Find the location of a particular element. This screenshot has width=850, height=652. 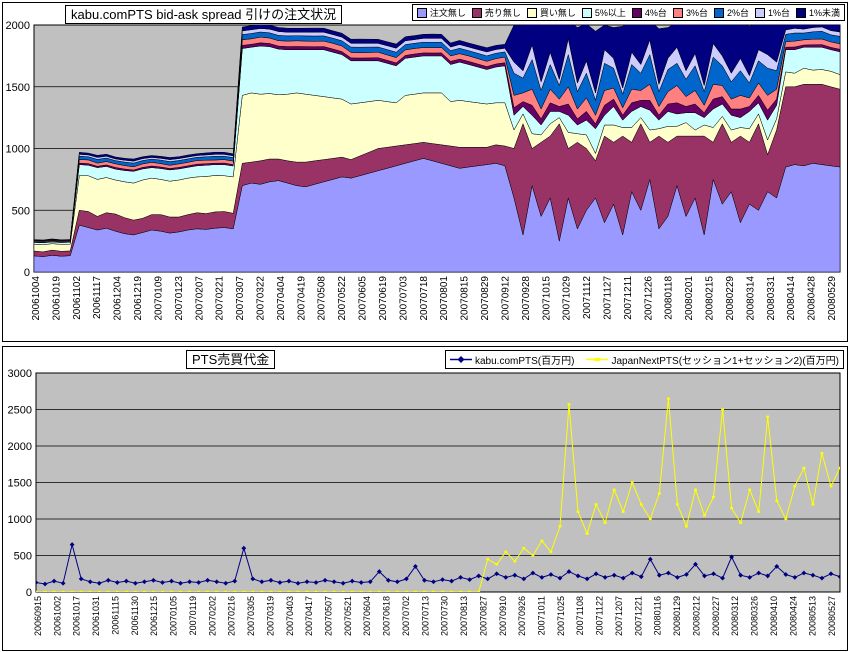

x-axis-tick-label: 20080527 is located at coordinates (832, 616).